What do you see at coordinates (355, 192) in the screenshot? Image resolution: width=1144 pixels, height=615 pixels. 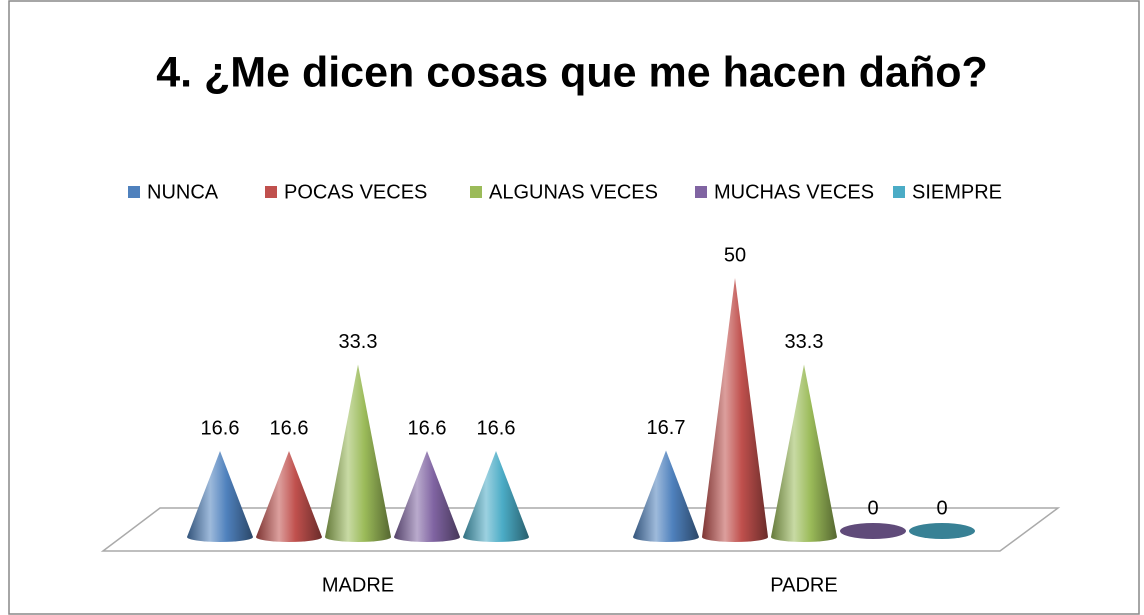 I see `legend-label: POCAS VECES` at bounding box center [355, 192].